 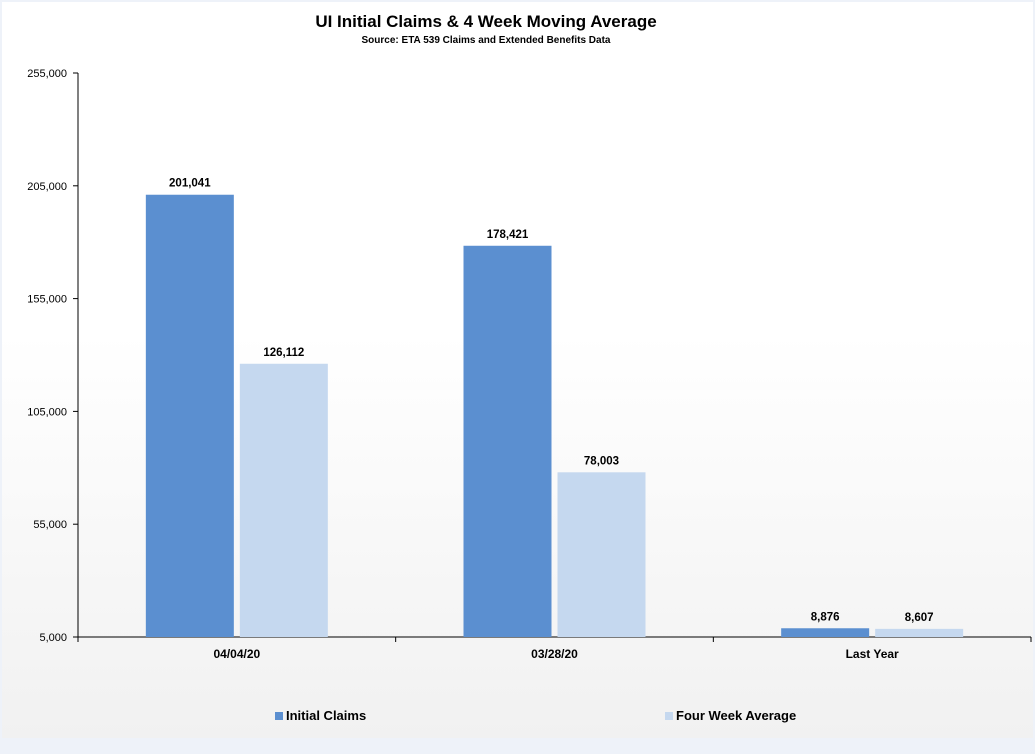 I want to click on y-tick-label: 5,000, so click(x=53, y=638).